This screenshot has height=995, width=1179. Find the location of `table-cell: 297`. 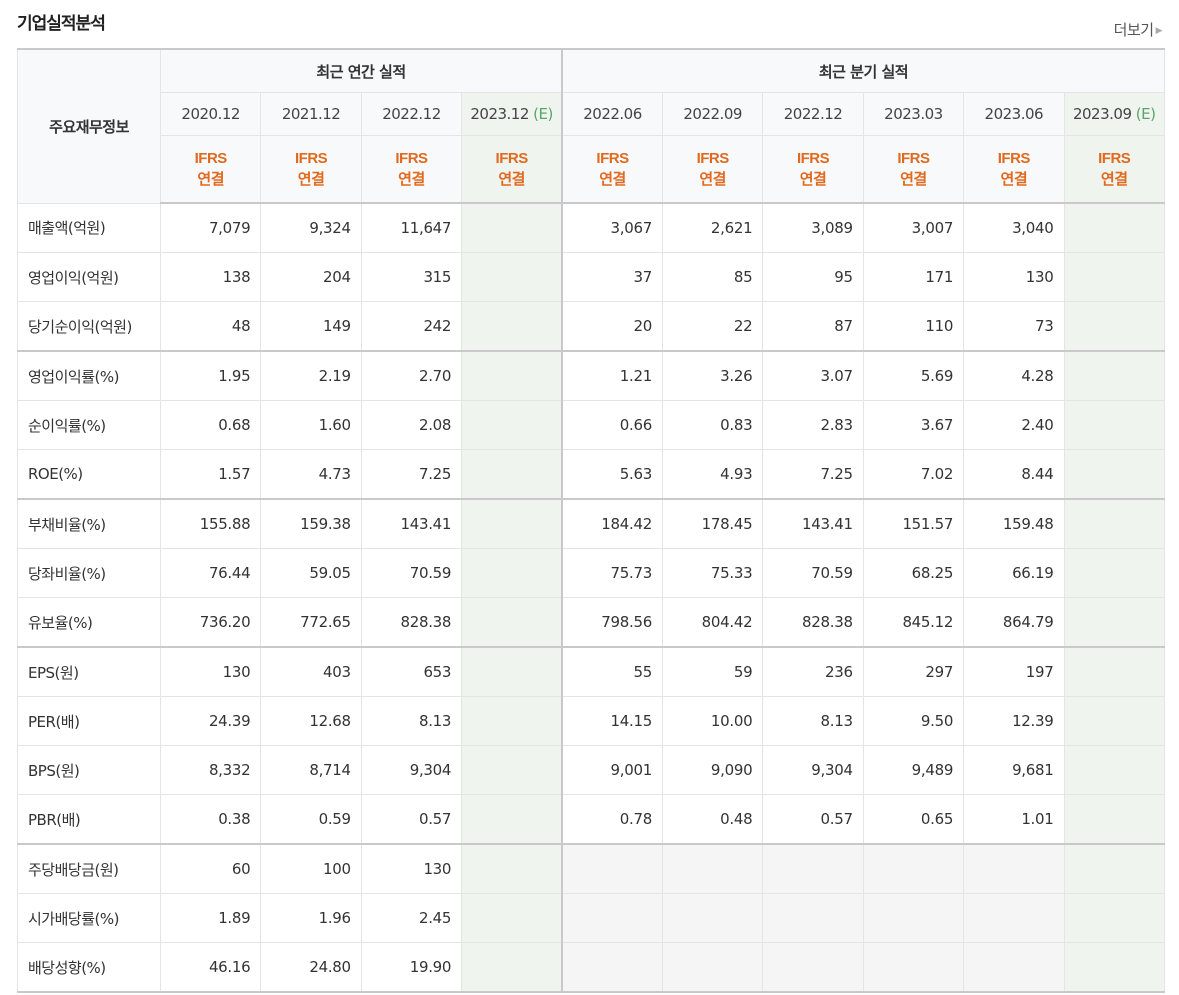

table-cell: 297 is located at coordinates (913, 671).